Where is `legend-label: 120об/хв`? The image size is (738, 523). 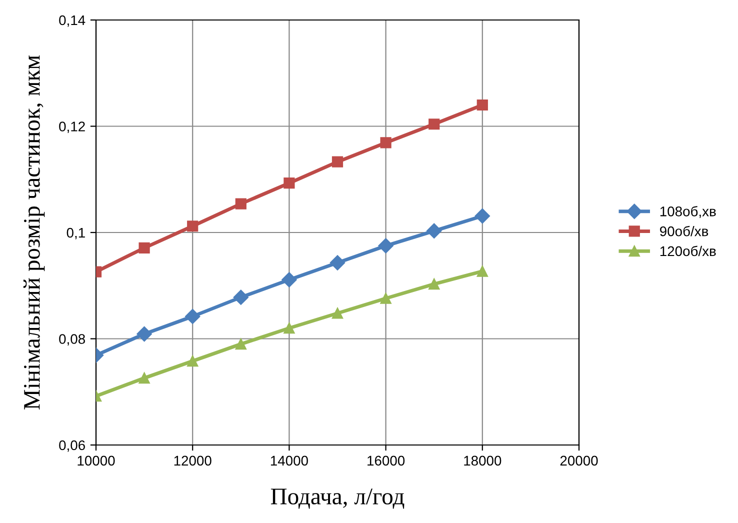 legend-label: 120об/хв is located at coordinates (688, 251).